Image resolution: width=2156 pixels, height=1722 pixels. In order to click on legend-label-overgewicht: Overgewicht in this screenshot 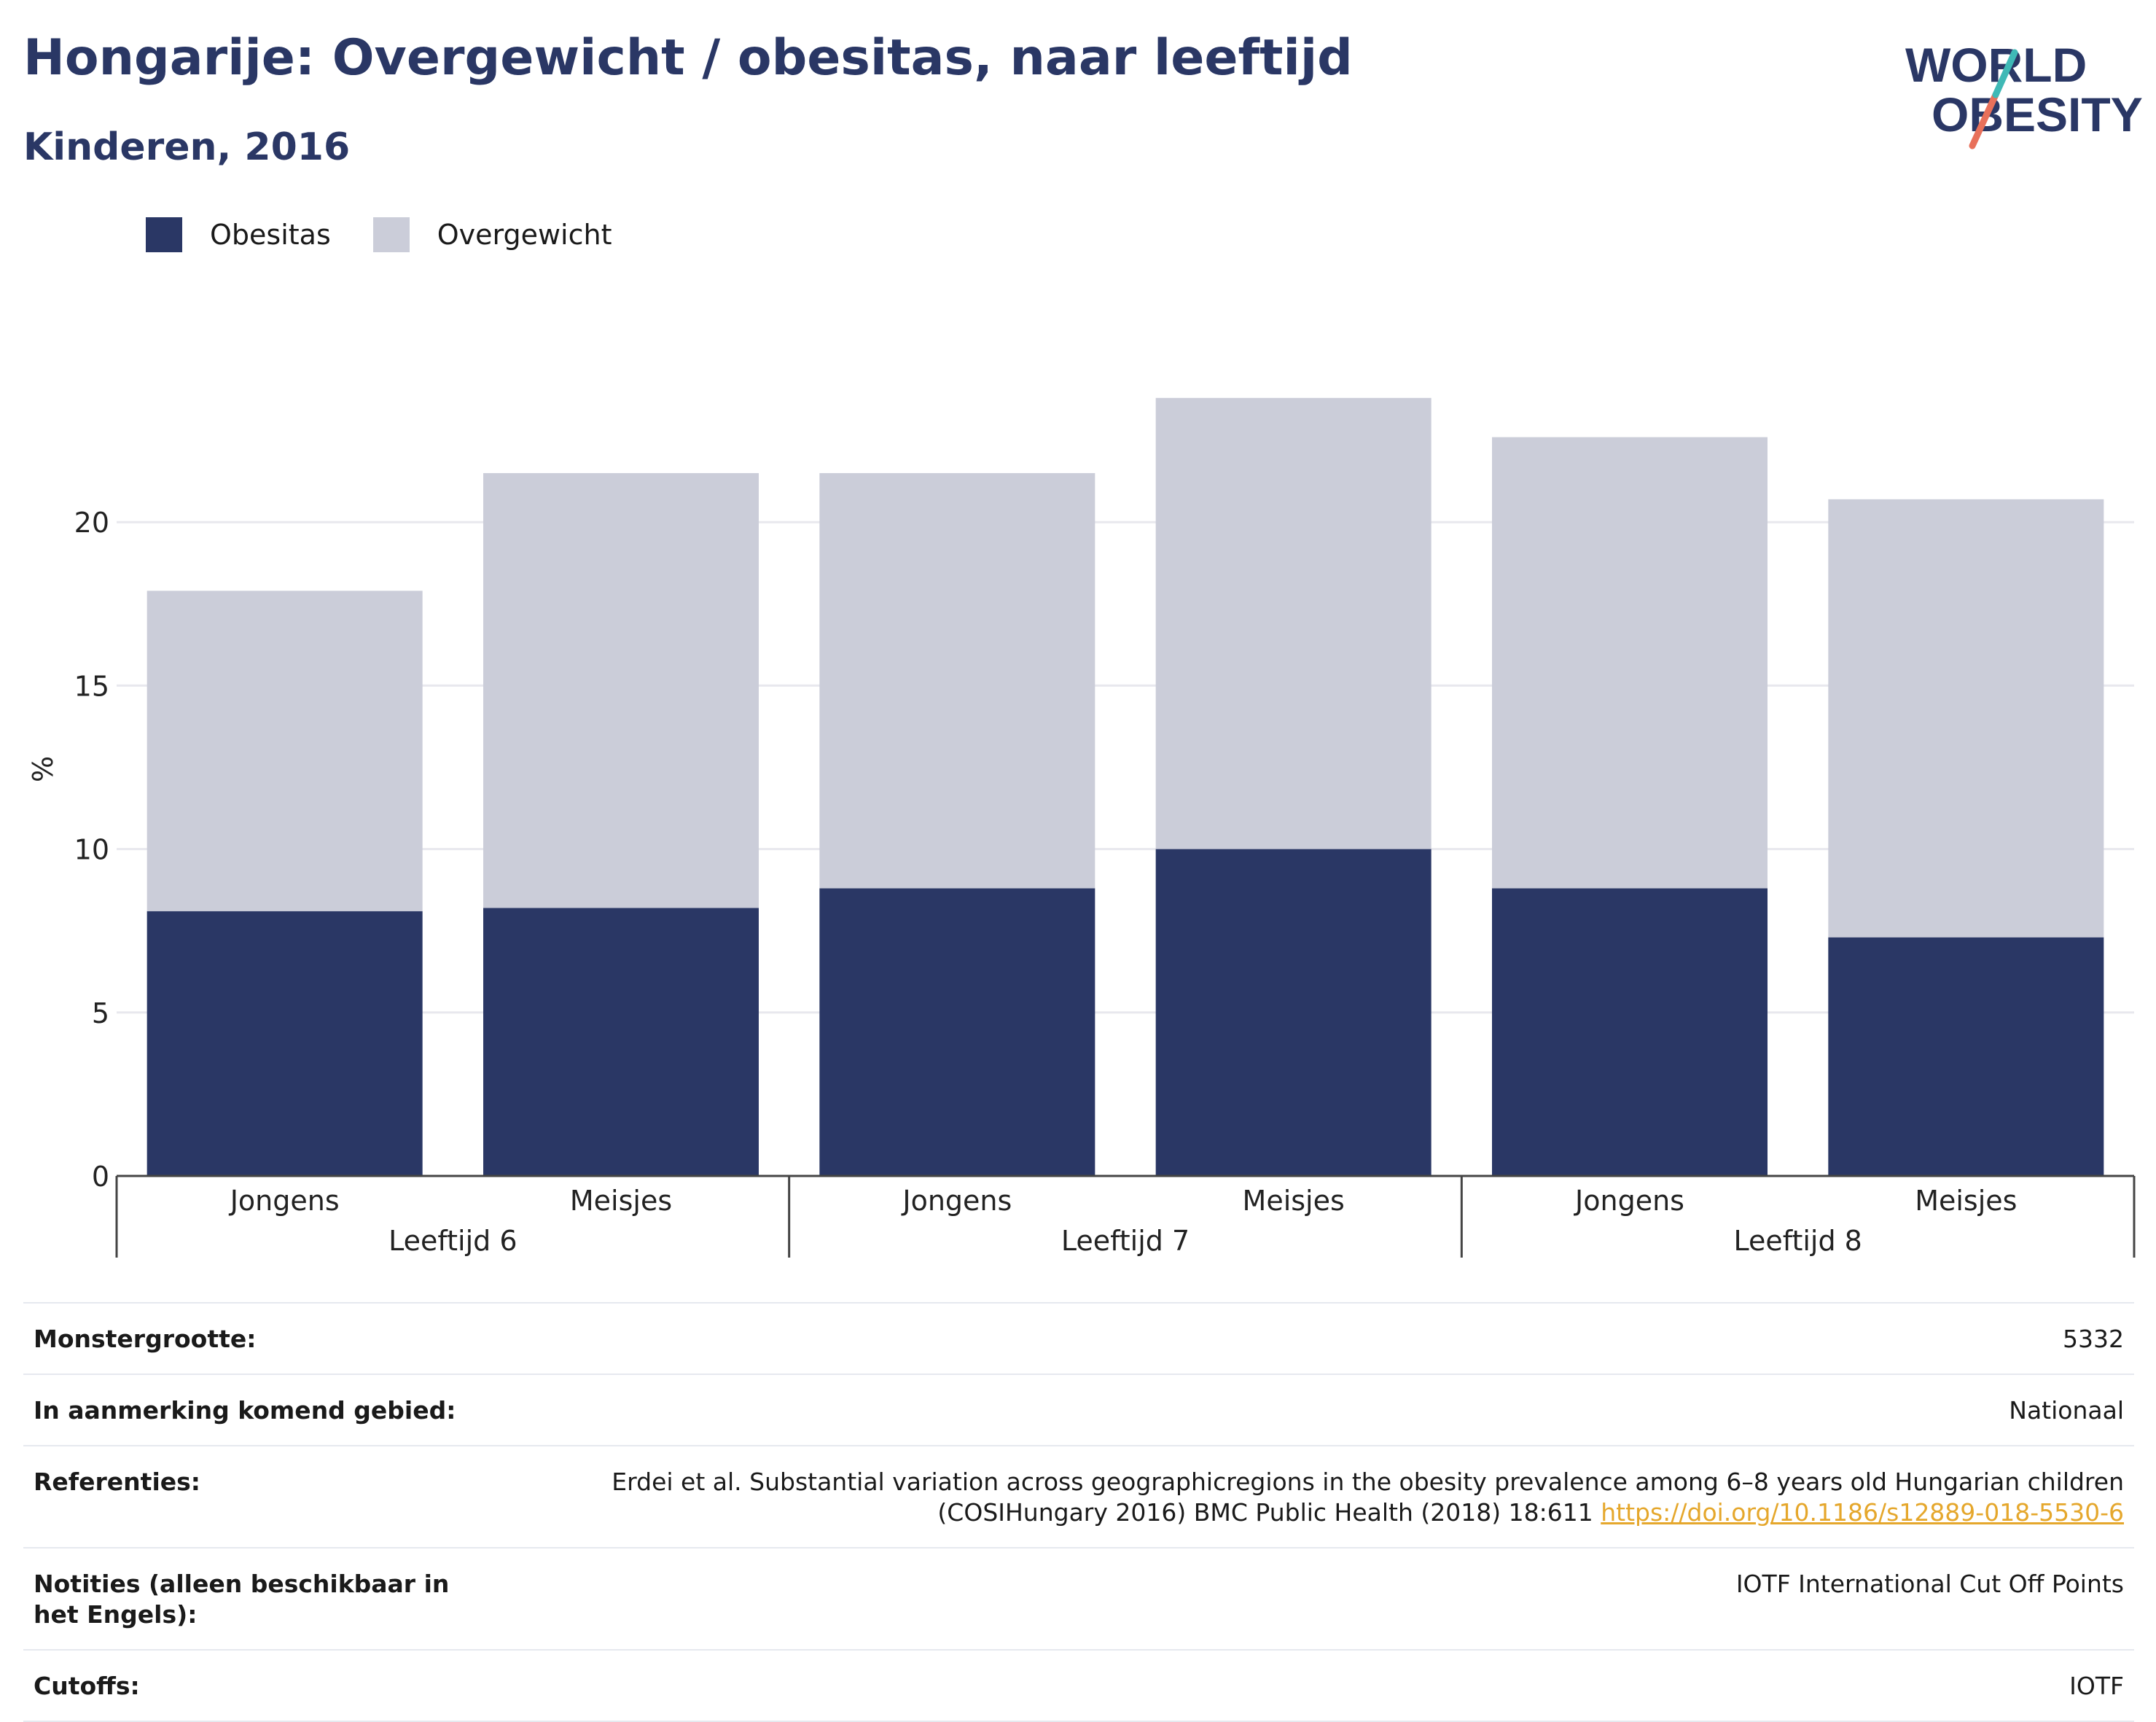, I will do `click(525, 235)`.